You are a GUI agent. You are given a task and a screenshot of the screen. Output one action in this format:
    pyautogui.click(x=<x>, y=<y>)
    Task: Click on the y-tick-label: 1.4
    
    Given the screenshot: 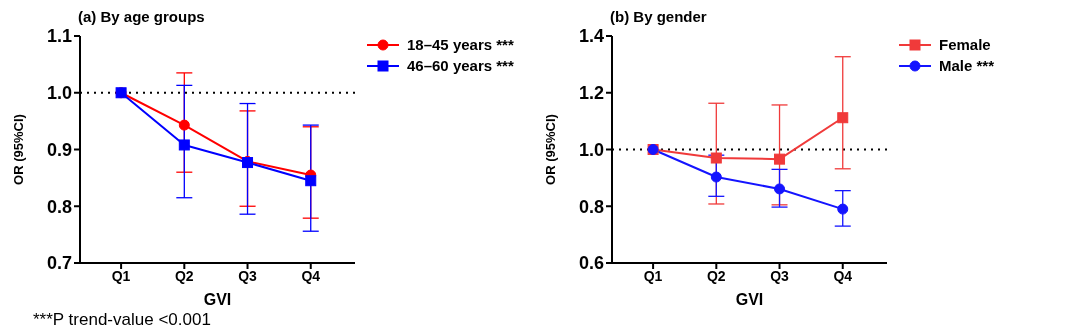 What is the action you would take?
    pyautogui.click(x=591, y=36)
    